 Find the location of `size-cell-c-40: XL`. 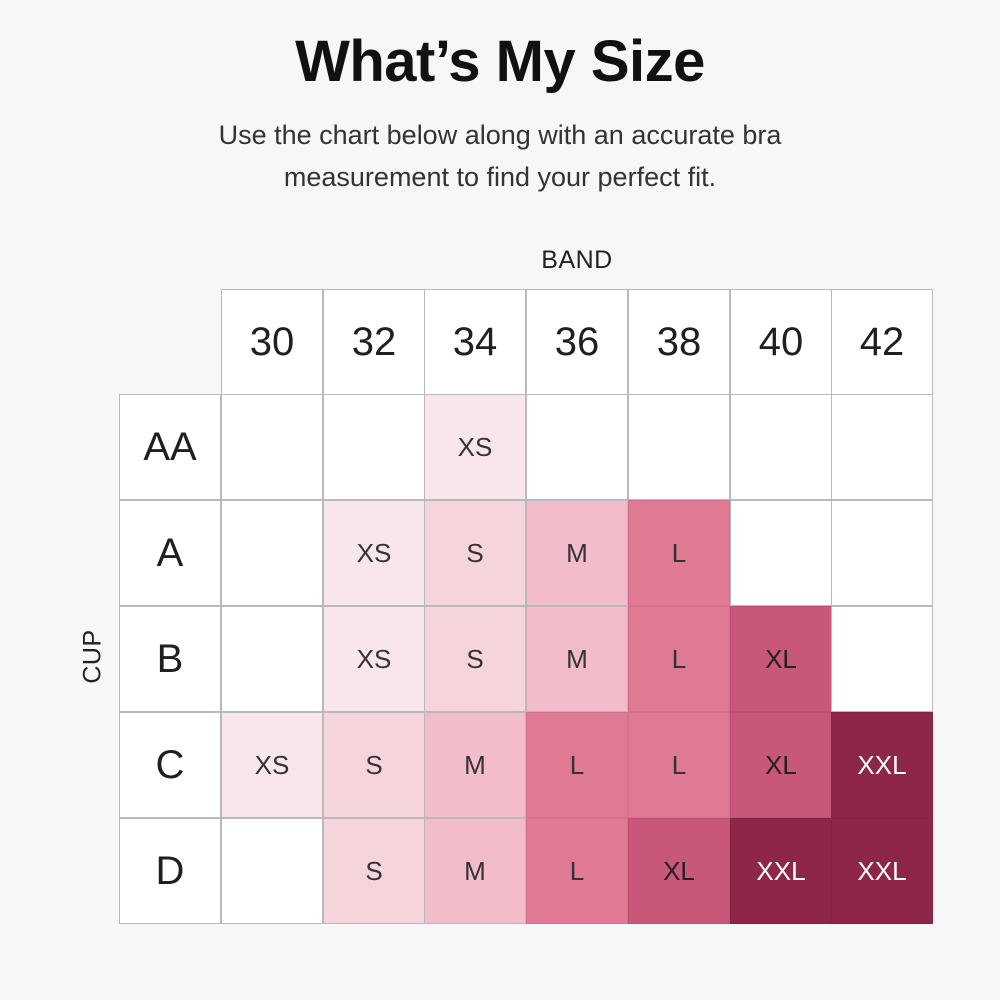

size-cell-c-40: XL is located at coordinates (781, 765).